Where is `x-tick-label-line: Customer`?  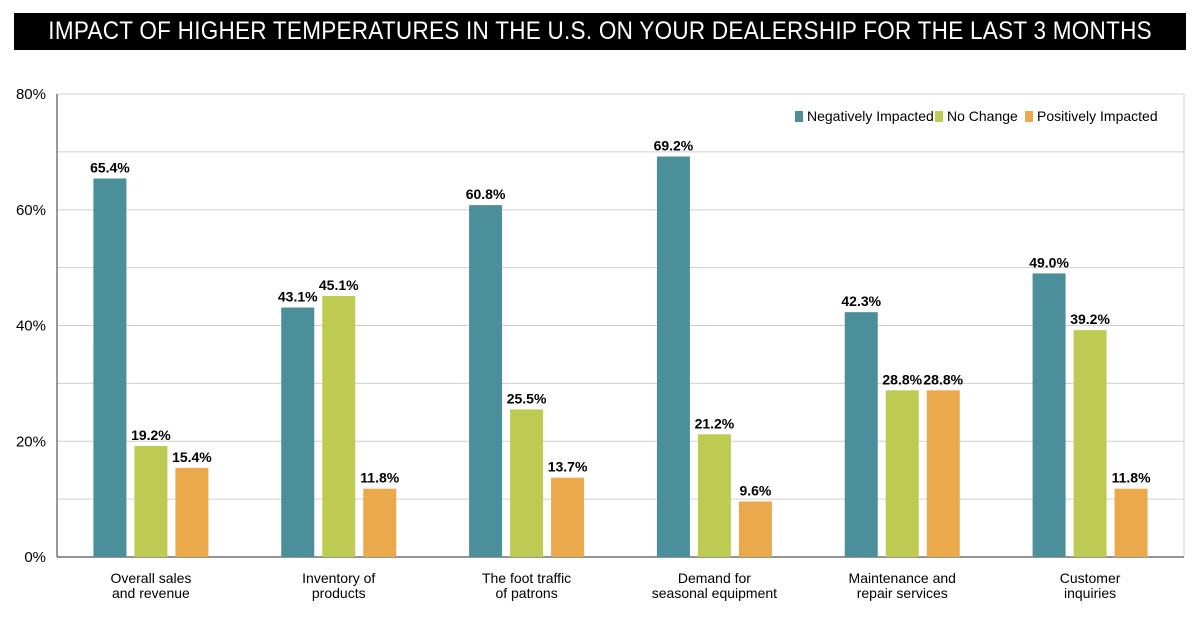
x-tick-label-line: Customer is located at coordinates (1090, 578).